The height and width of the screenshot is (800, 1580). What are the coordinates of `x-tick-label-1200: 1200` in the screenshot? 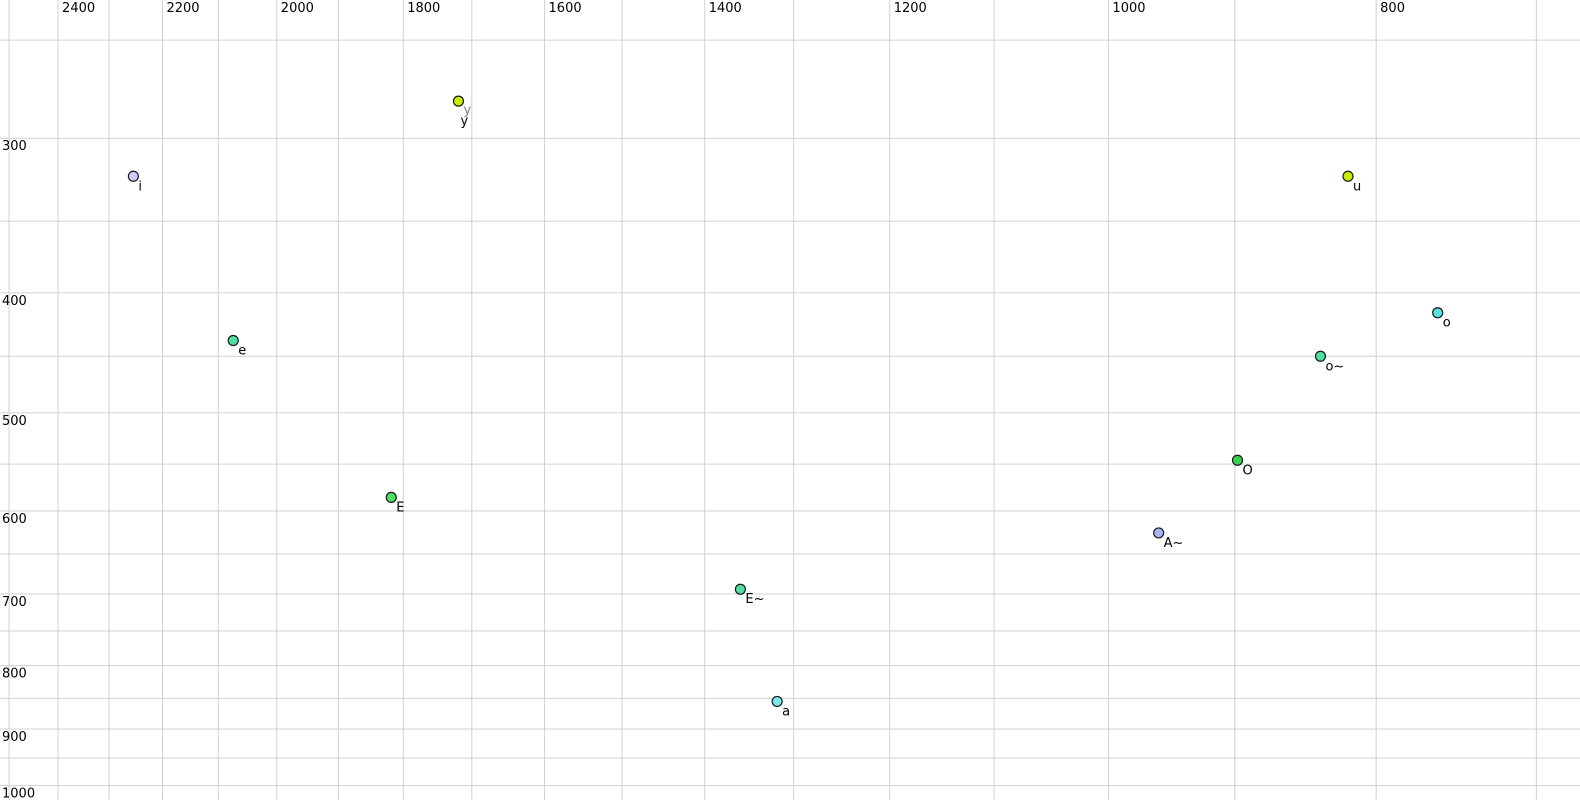 It's located at (910, 8).